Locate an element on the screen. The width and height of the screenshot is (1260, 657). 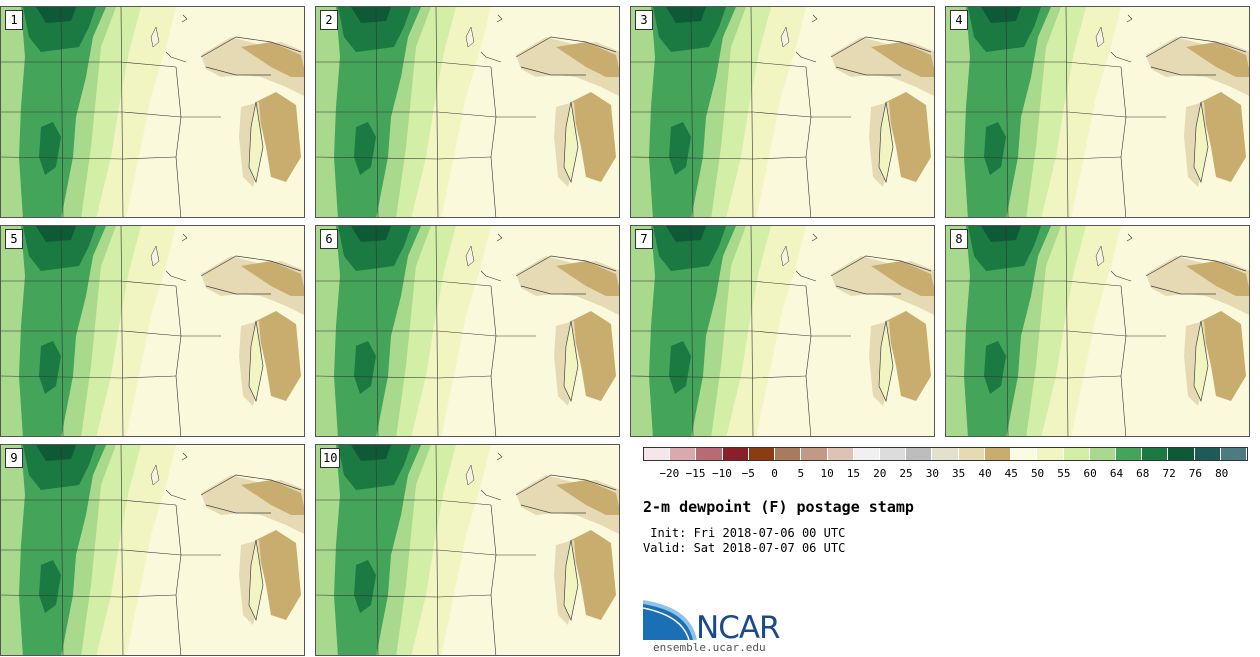
colorbar-tick-label: 76 is located at coordinates (1195, 473).